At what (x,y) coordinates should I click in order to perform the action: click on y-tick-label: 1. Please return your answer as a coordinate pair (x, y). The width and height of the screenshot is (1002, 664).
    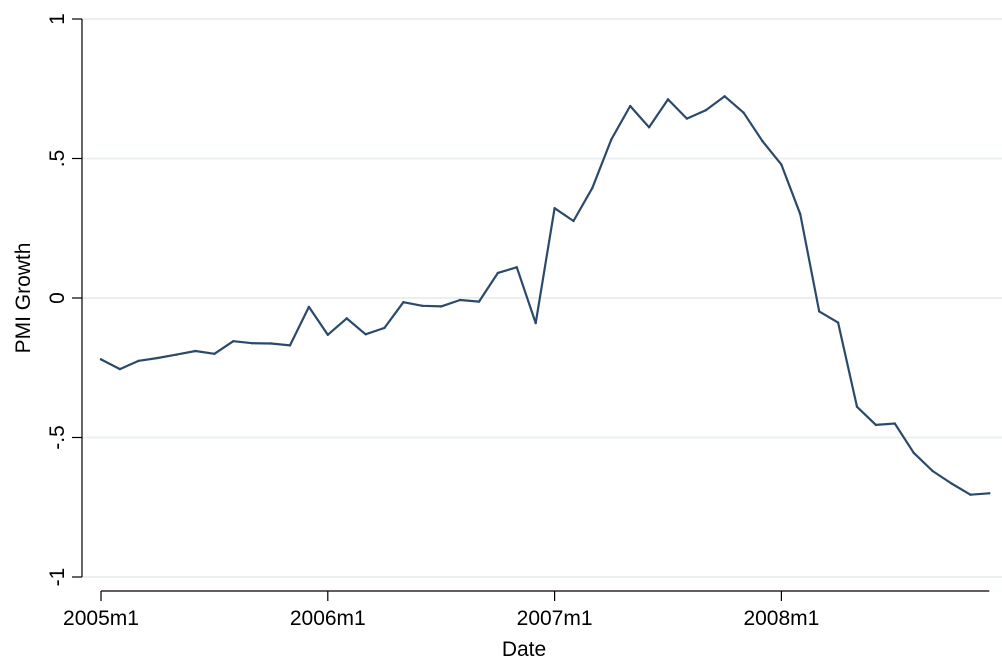
    Looking at the image, I should click on (57, 19).